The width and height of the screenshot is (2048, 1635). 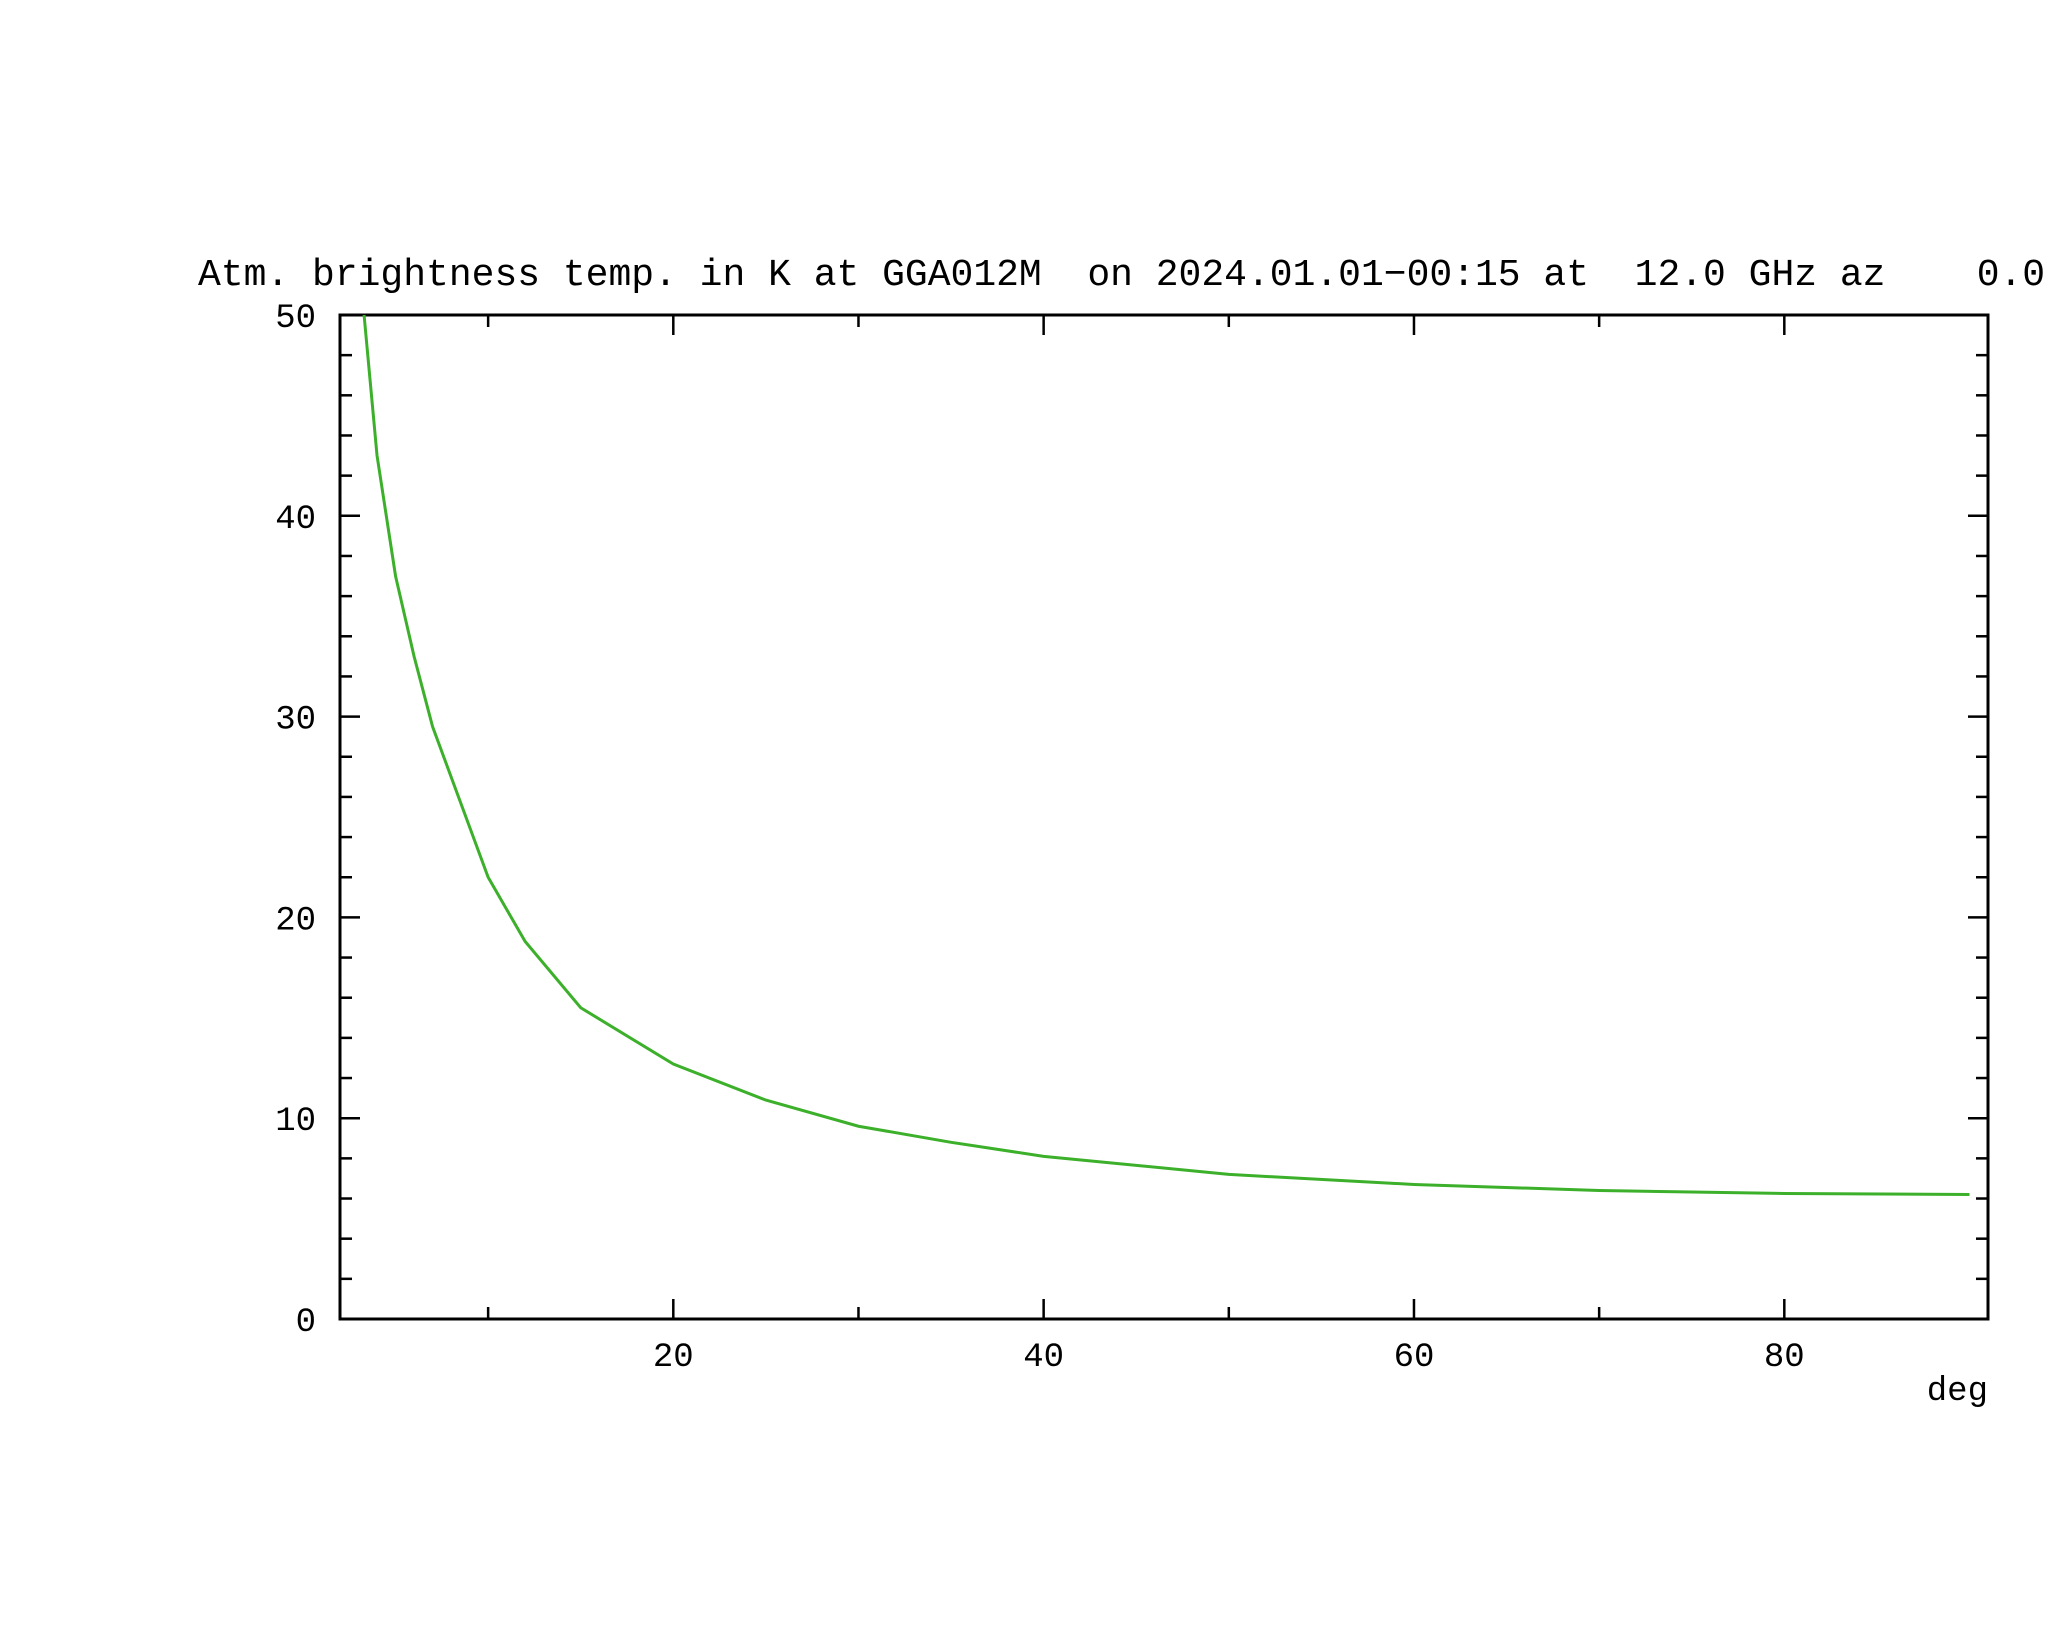 I want to click on x-tick-label: 80, so click(x=1784, y=1358).